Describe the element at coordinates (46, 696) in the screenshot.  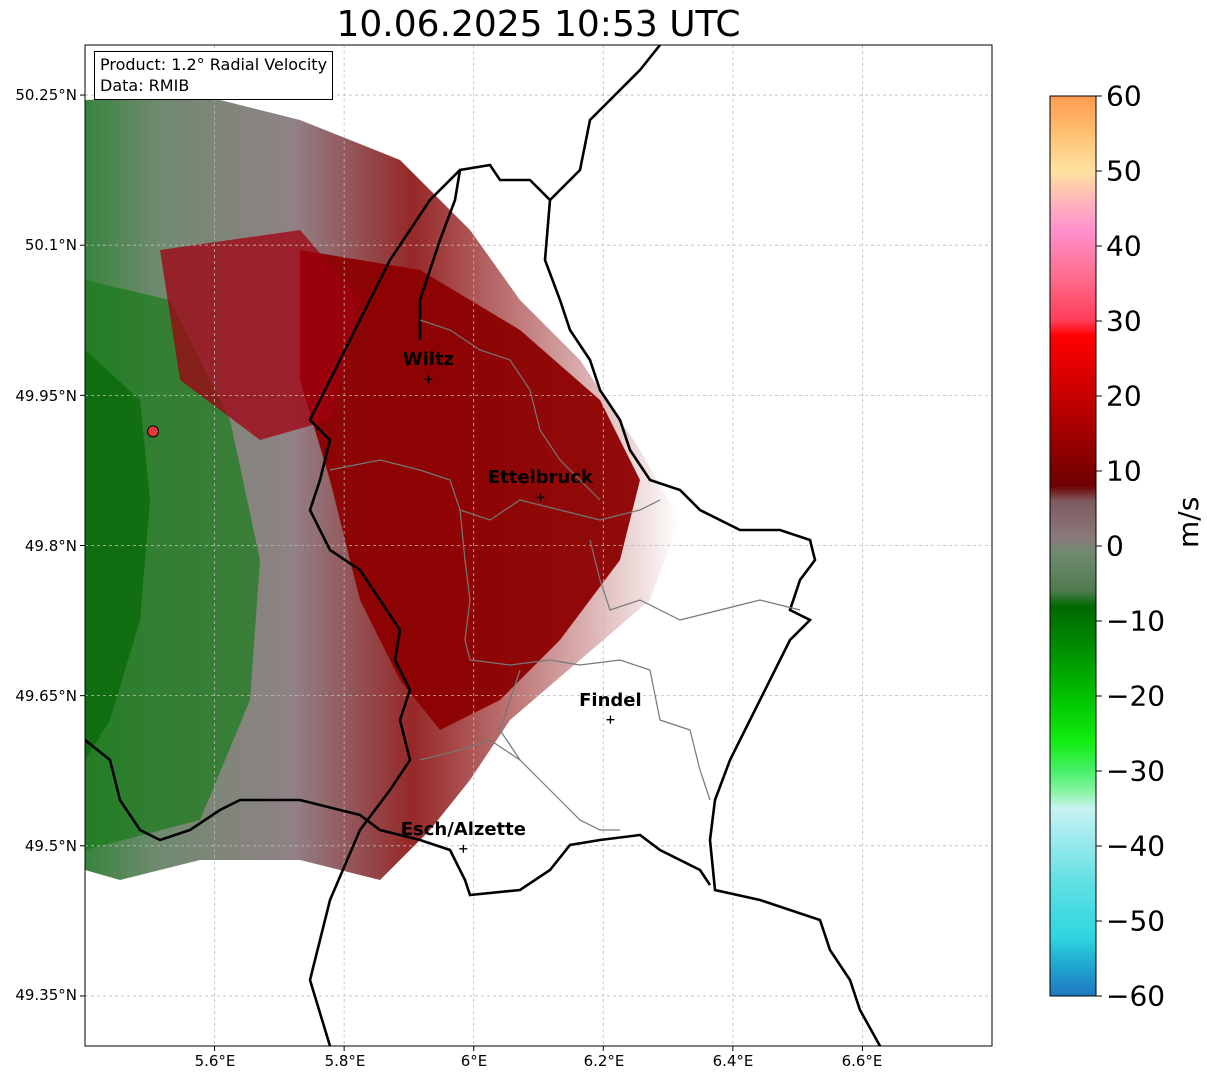
I see `lat-tick: 49.65°N` at that location.